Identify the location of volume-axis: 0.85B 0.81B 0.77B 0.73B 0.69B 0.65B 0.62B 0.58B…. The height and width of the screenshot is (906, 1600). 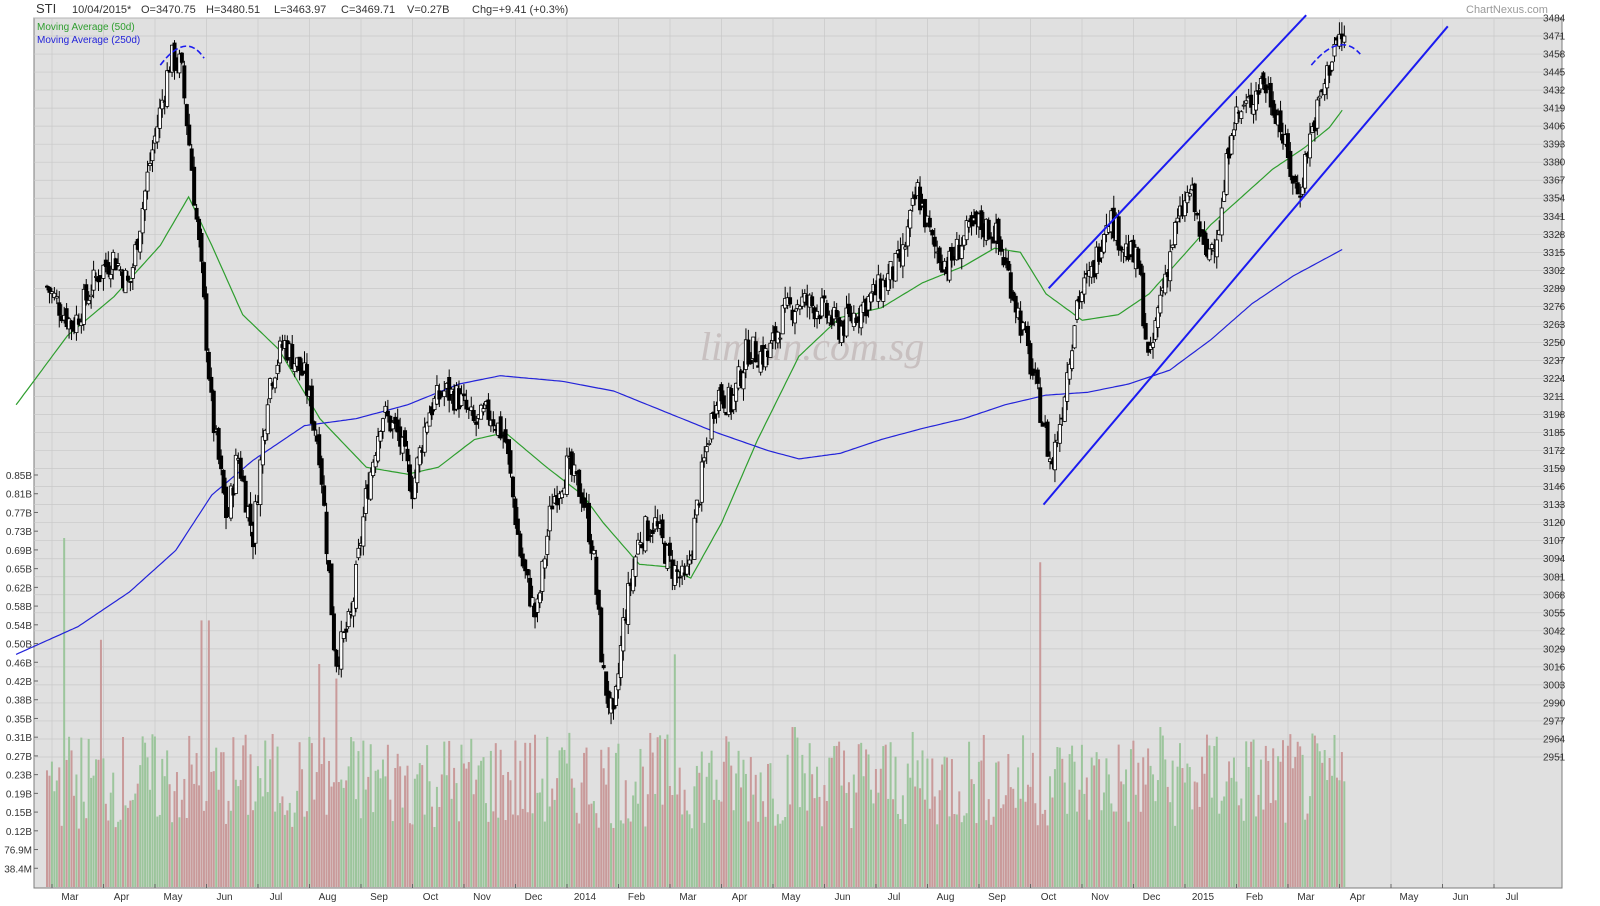
(21, 673).